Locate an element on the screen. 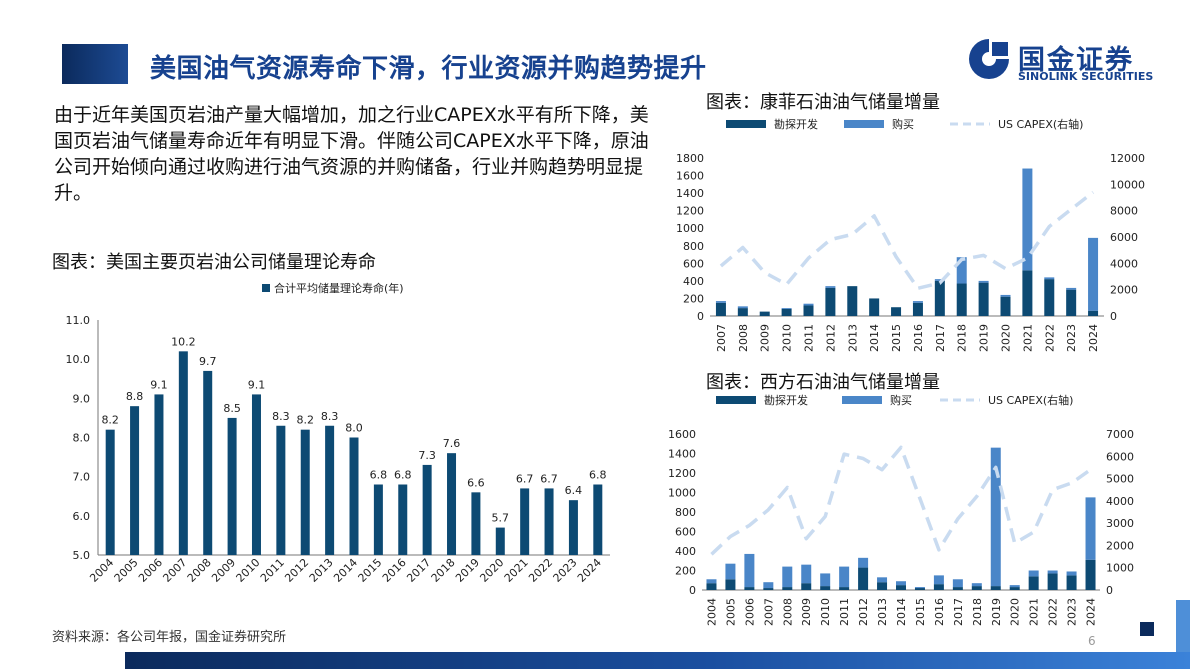  y-tick-label: 6.0 is located at coordinates (82, 516).